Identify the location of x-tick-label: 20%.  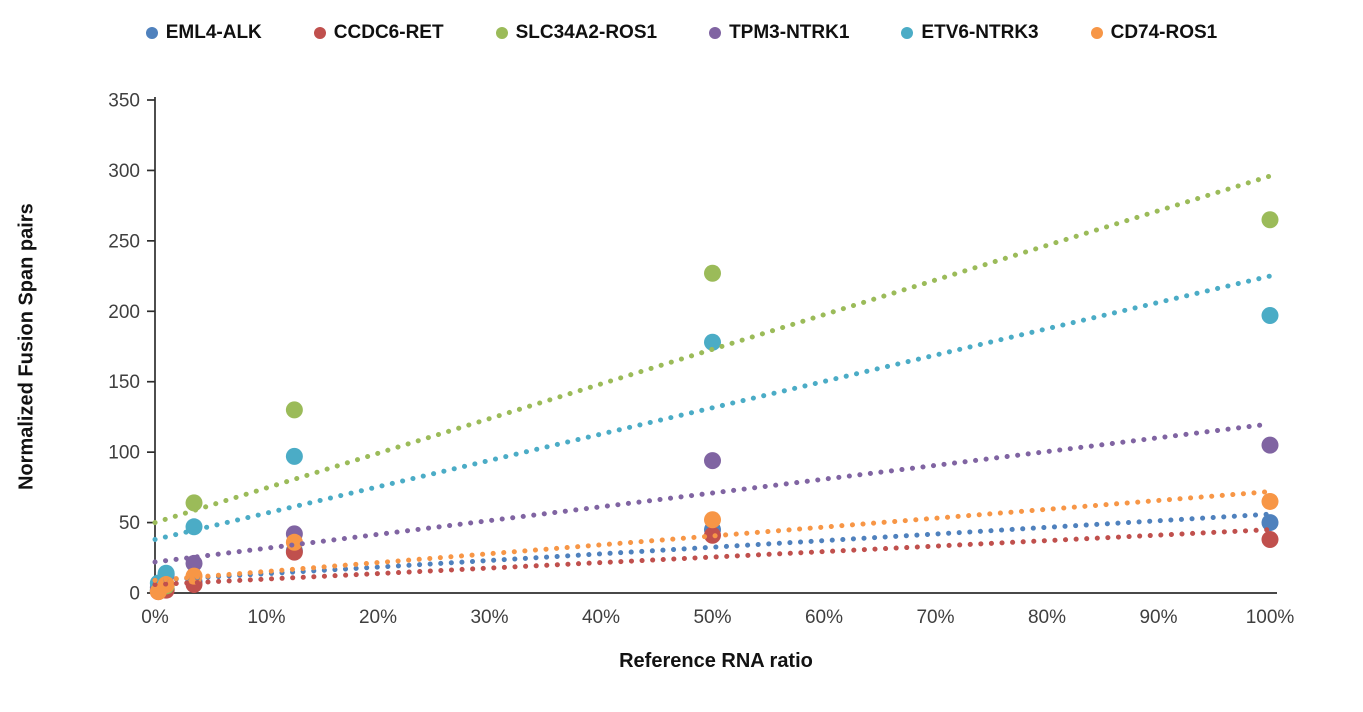
(378, 617).